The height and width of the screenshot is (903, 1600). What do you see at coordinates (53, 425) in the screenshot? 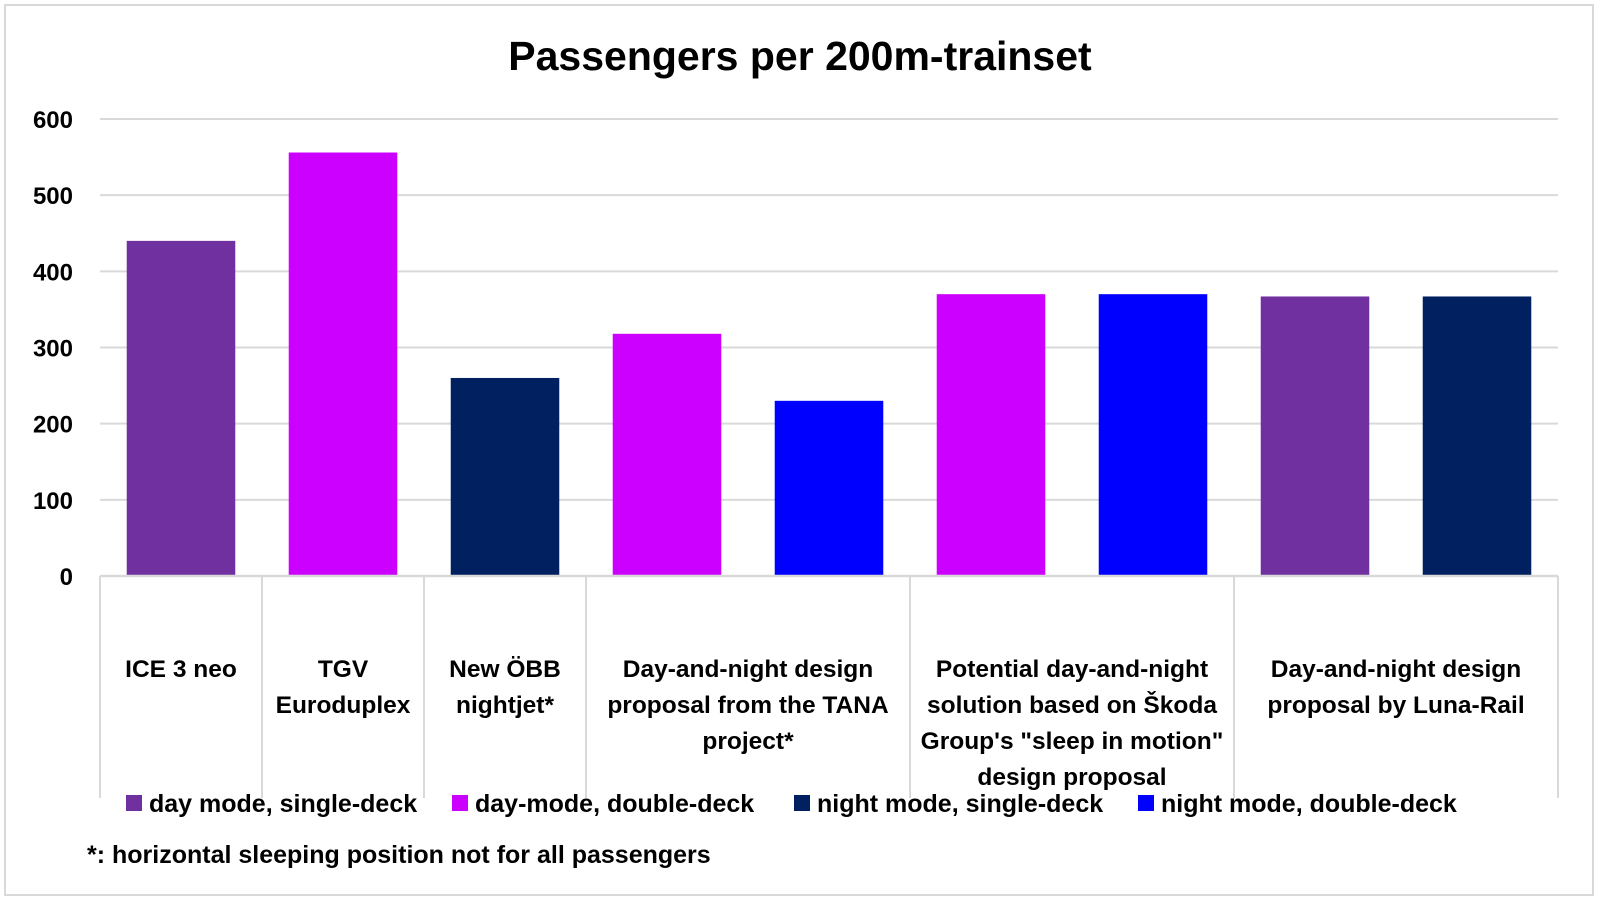
I see `y-tick-label: 200` at bounding box center [53, 425].